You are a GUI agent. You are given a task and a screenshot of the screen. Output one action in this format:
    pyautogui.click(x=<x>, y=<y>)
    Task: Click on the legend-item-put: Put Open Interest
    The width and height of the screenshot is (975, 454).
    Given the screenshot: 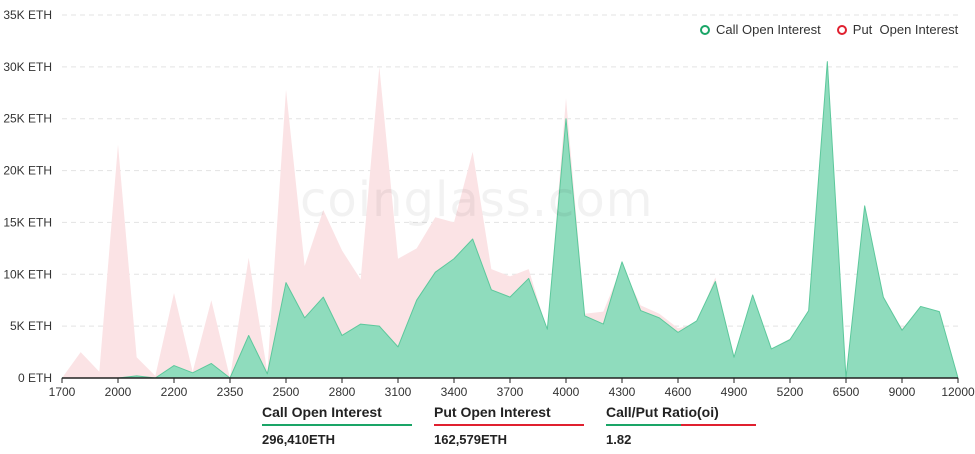 What is the action you would take?
    pyautogui.click(x=897, y=29)
    